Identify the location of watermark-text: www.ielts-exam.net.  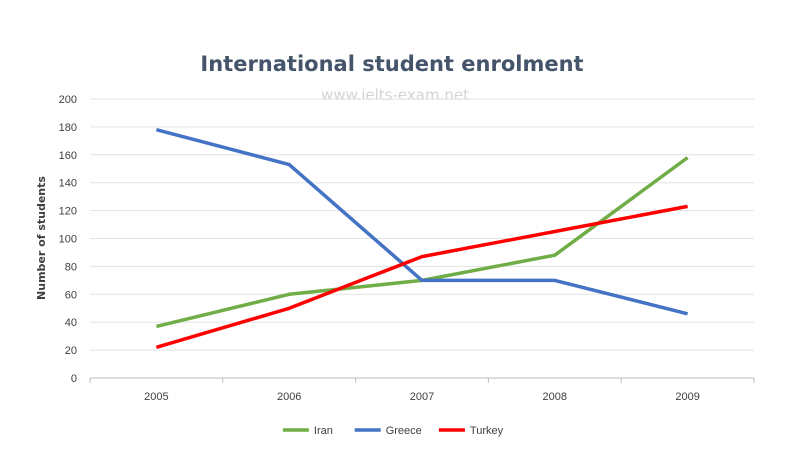
(395, 95).